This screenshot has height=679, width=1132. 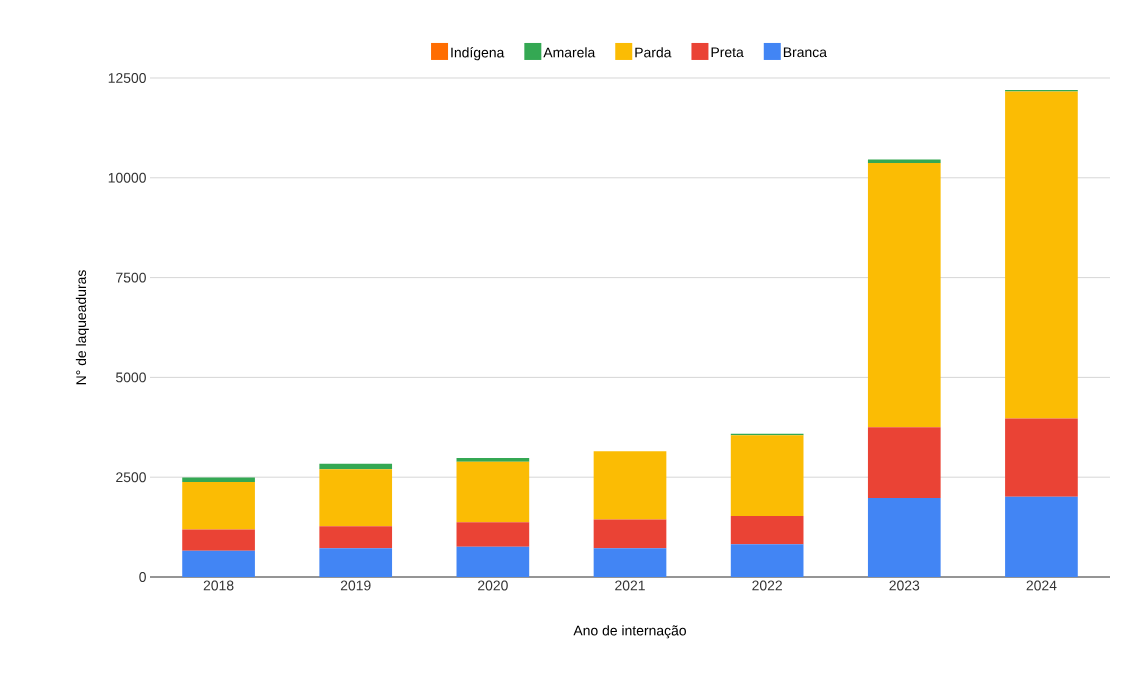 What do you see at coordinates (478, 54) in the screenshot?
I see `legend-label: Indígena` at bounding box center [478, 54].